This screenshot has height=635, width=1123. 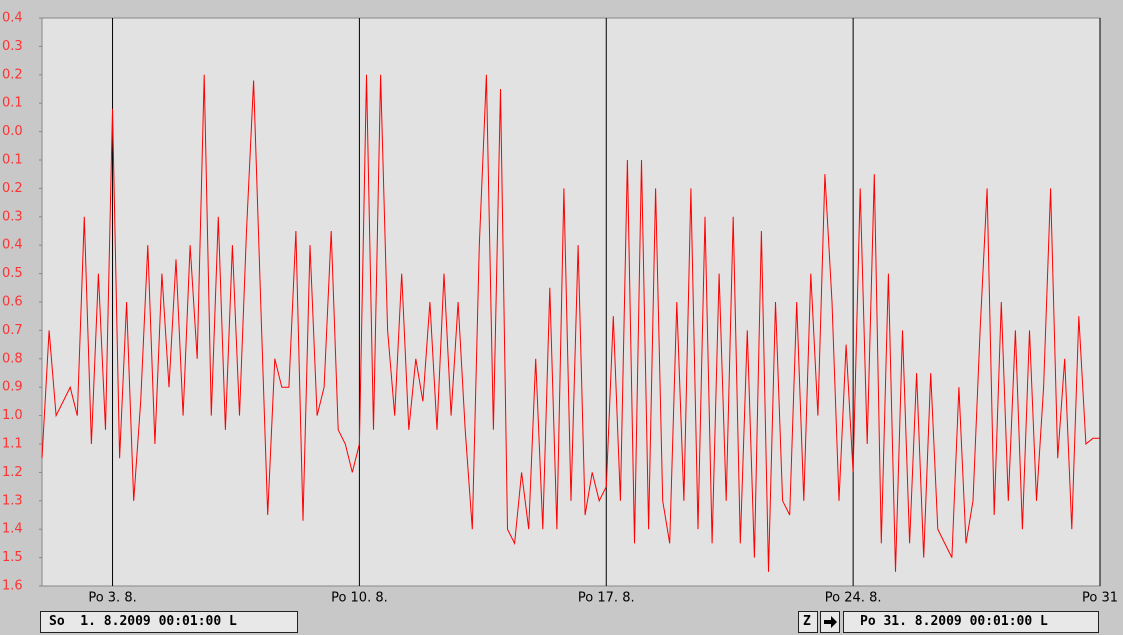 What do you see at coordinates (12, 387) in the screenshot?
I see `y-tick-label: 0.9` at bounding box center [12, 387].